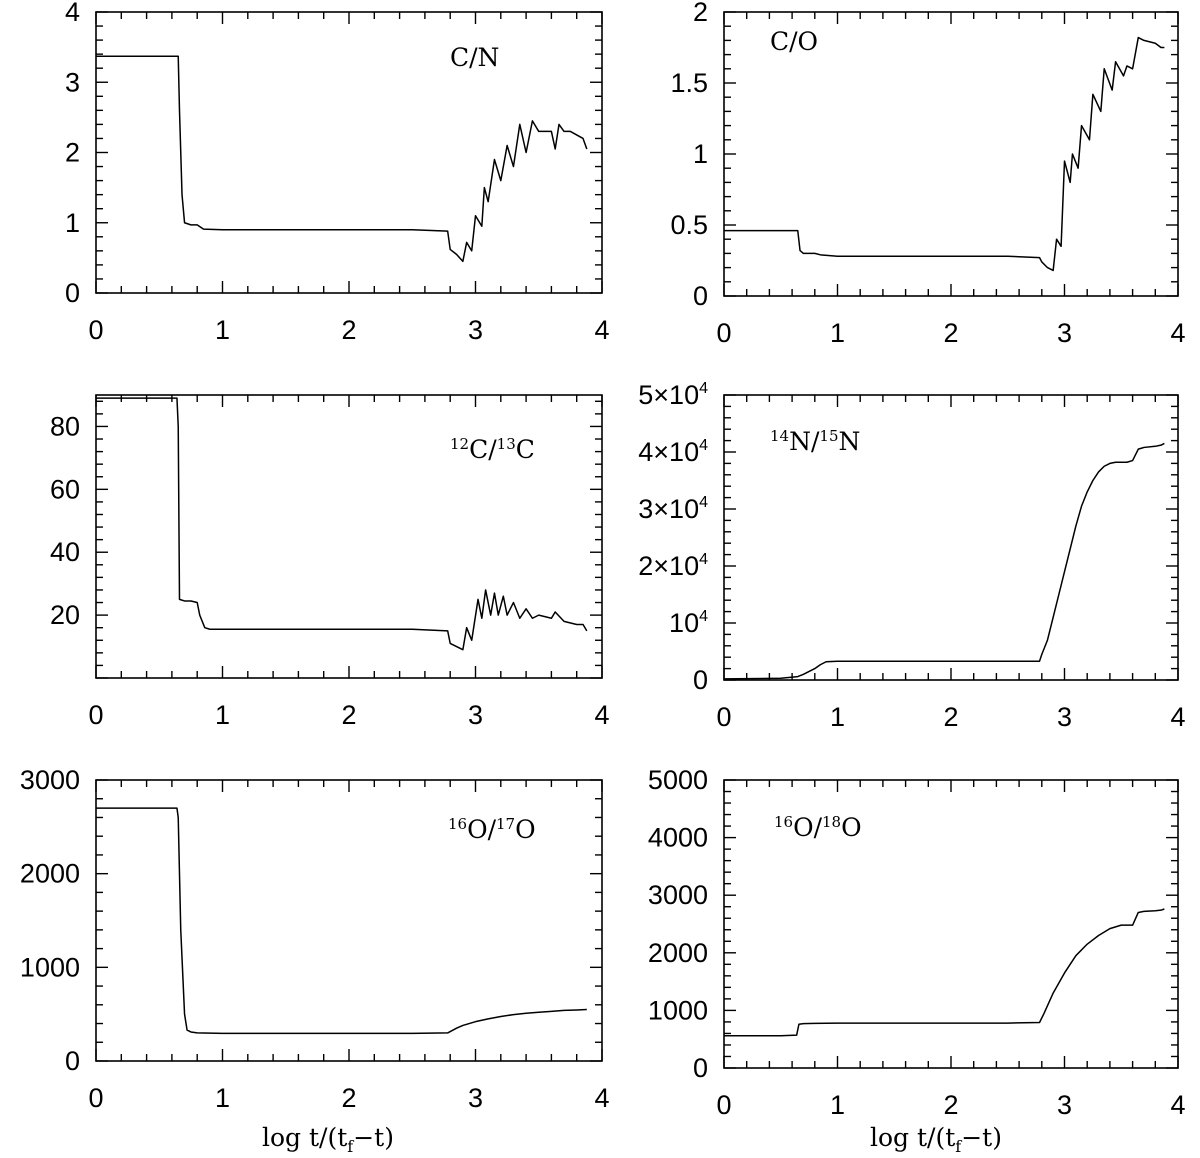 Image resolution: width=1200 pixels, height=1158 pixels. I want to click on y-tick-label: 40, so click(65, 552).